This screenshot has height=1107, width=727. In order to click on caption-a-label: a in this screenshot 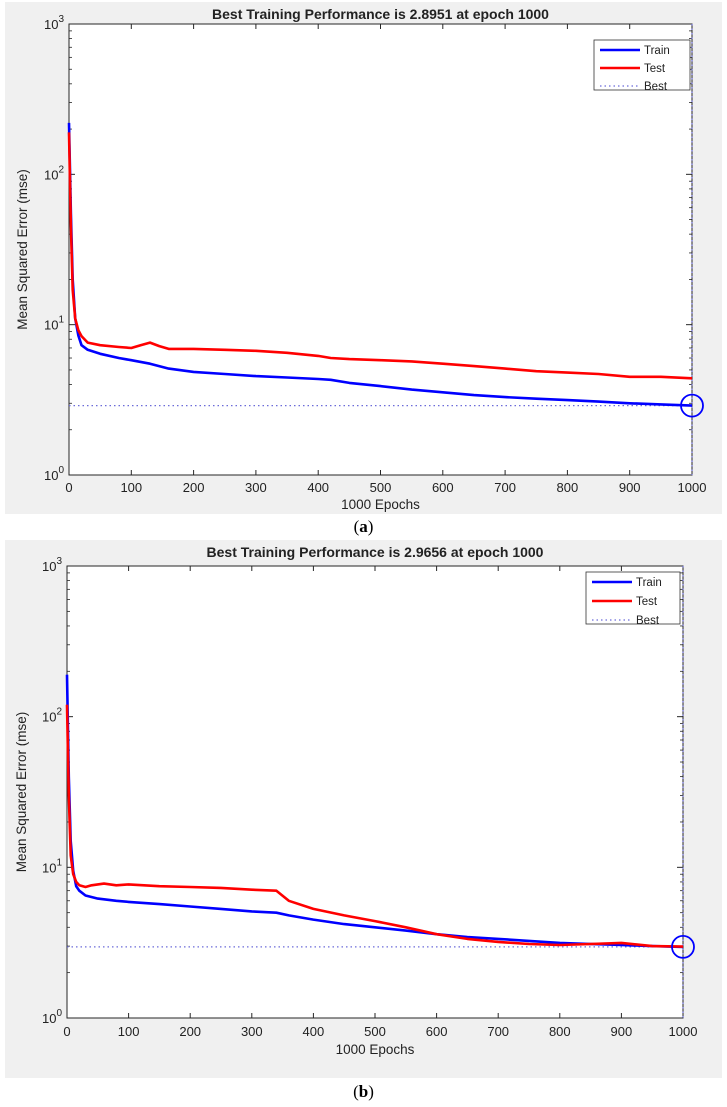, I will do `click(363, 526)`.